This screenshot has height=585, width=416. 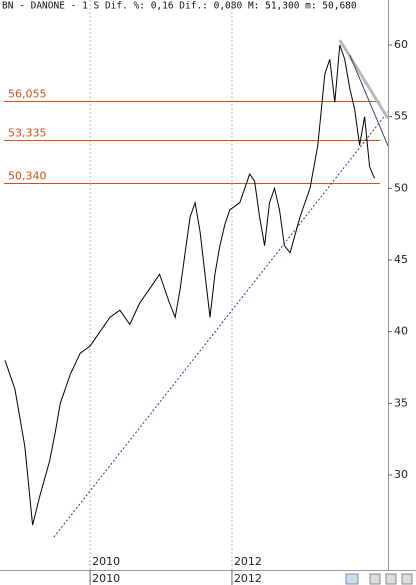 I want to click on footer-icons, so click(x=379, y=579).